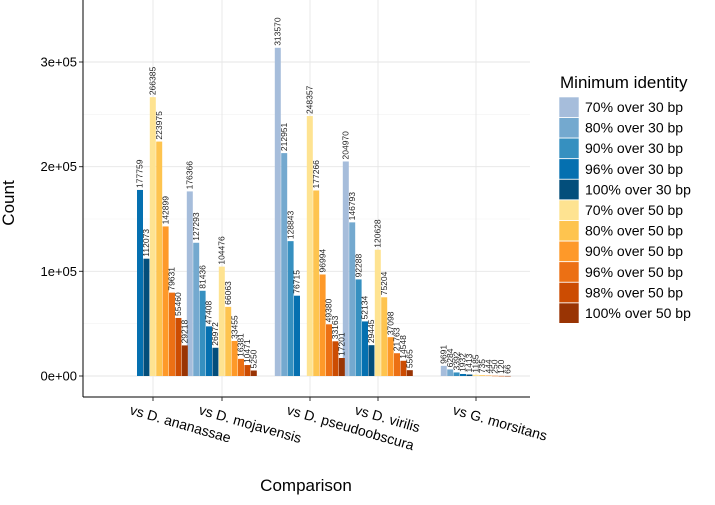  I want to click on legend-title: Minimum identity, so click(624, 82).